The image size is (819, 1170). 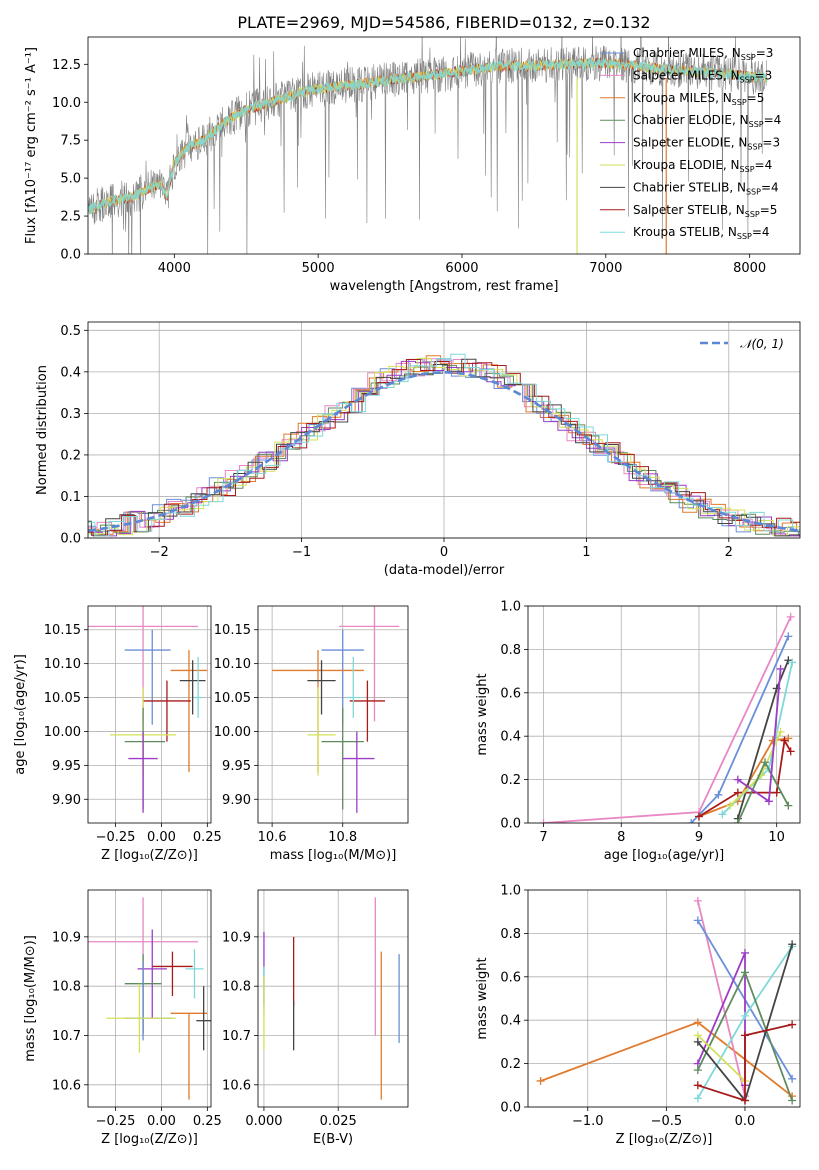 What do you see at coordinates (70, 255) in the screenshot?
I see `tick-label-y: 0.0` at bounding box center [70, 255].